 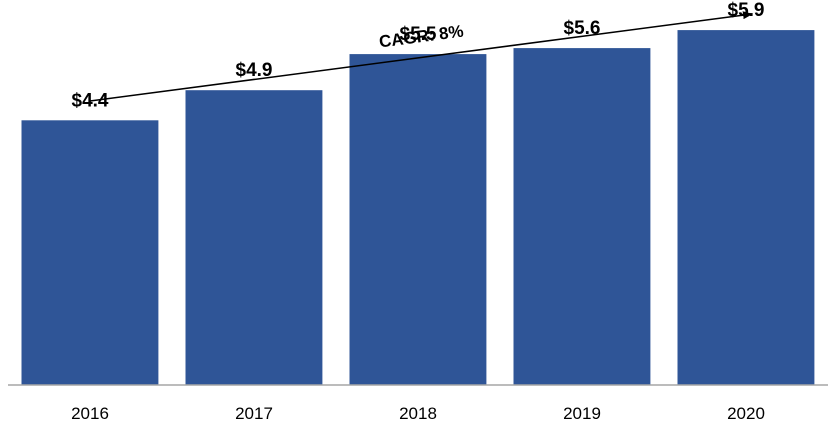 What do you see at coordinates (254, 70) in the screenshot?
I see `bar-value-label-2017: $4.9` at bounding box center [254, 70].